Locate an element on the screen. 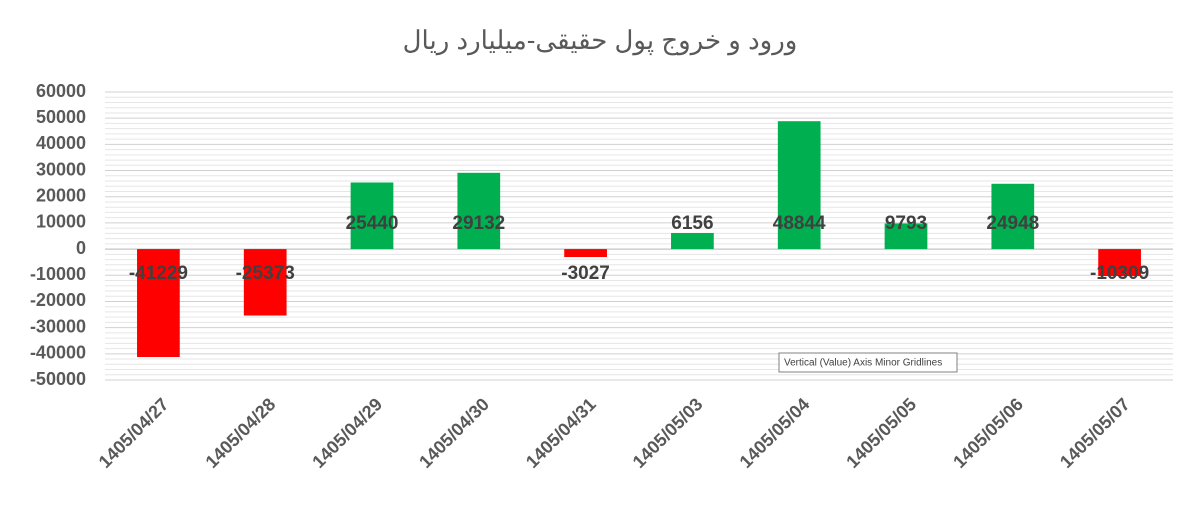 The height and width of the screenshot is (506, 1200). tooltip-box is located at coordinates (868, 362).